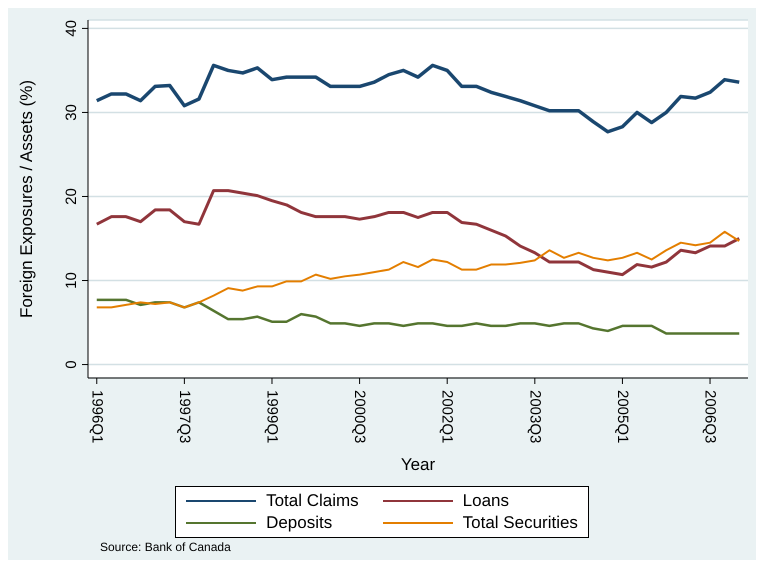 The width and height of the screenshot is (764, 568). What do you see at coordinates (535, 417) in the screenshot?
I see `x-tick-label: 2003Q3` at bounding box center [535, 417].